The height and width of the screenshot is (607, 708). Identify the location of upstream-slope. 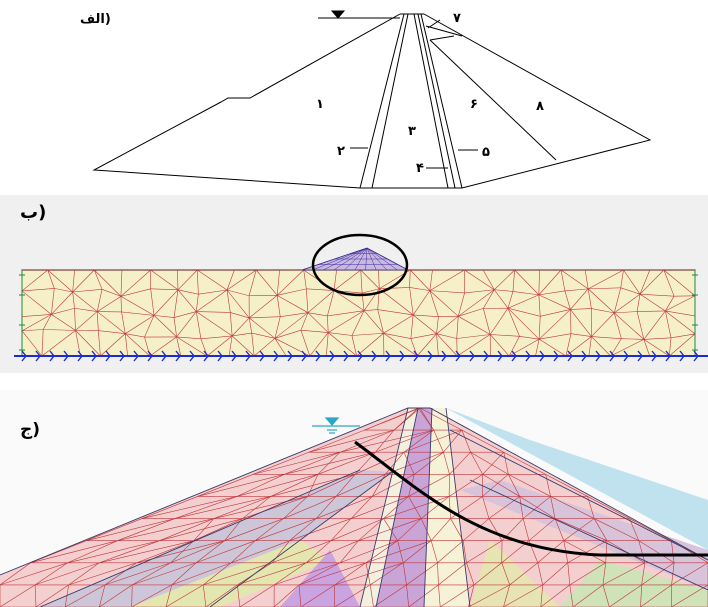
(246, 101).